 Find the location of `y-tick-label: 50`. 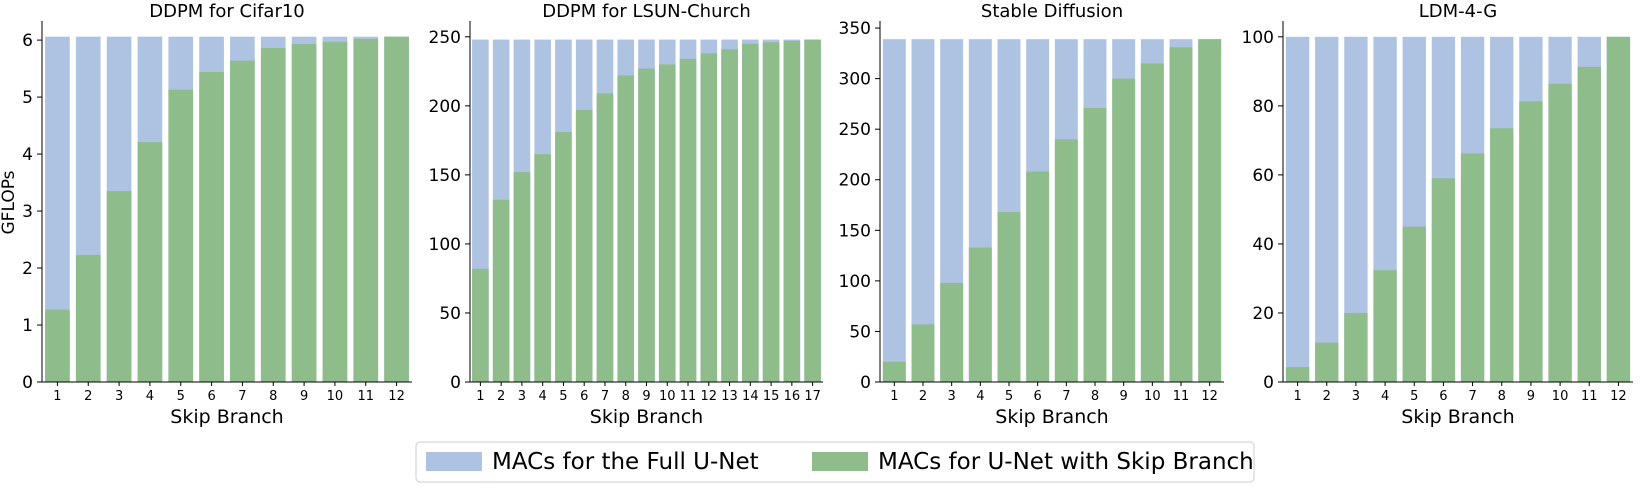

y-tick-label: 50 is located at coordinates (450, 314).